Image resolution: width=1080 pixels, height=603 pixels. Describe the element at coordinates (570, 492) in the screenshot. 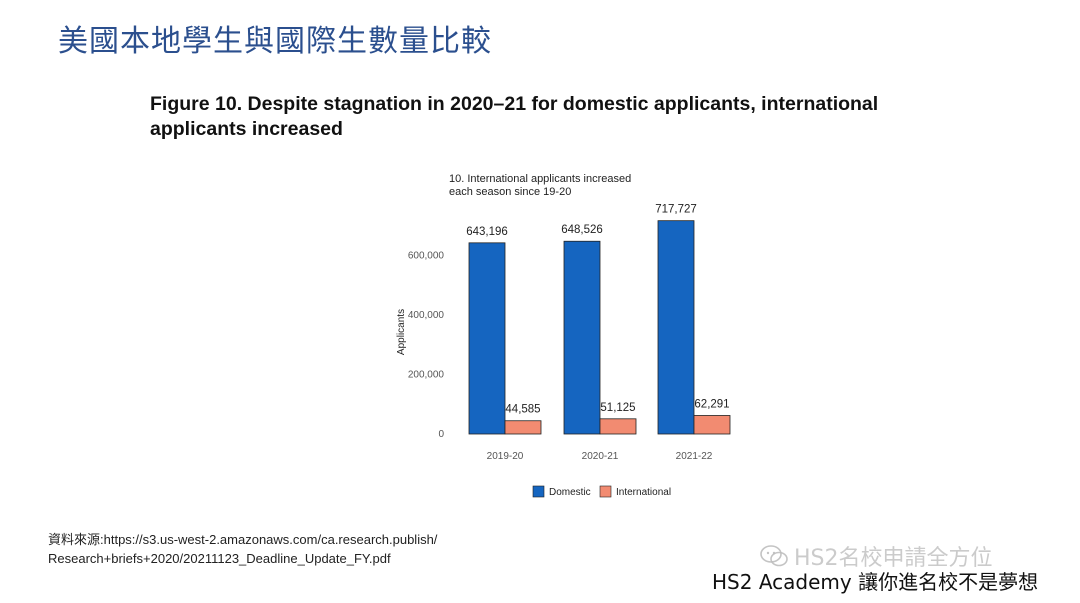

I see `legend-label-domestic: Domestic` at that location.